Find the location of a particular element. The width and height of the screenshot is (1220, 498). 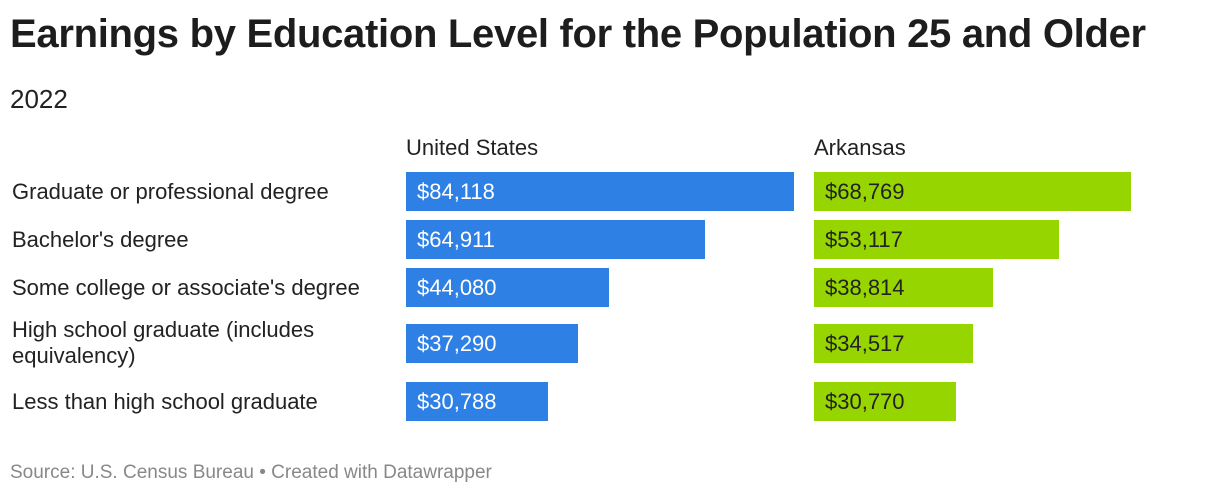

row-label-some-college: Some college or associate's degree is located at coordinates (186, 287).